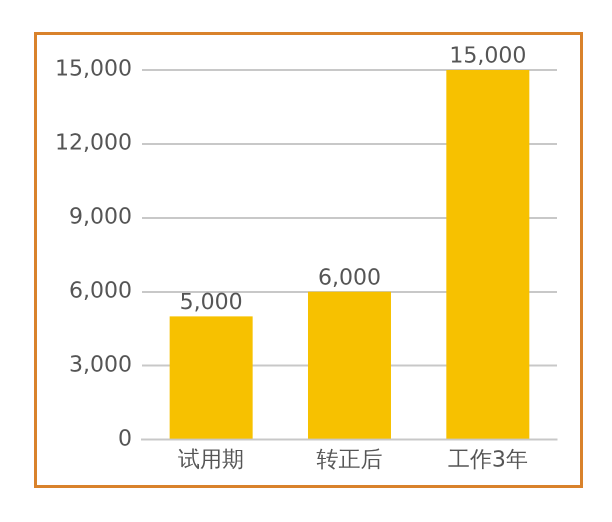  What do you see at coordinates (349, 460) in the screenshot?
I see `x-tick-label: 转正后` at bounding box center [349, 460].